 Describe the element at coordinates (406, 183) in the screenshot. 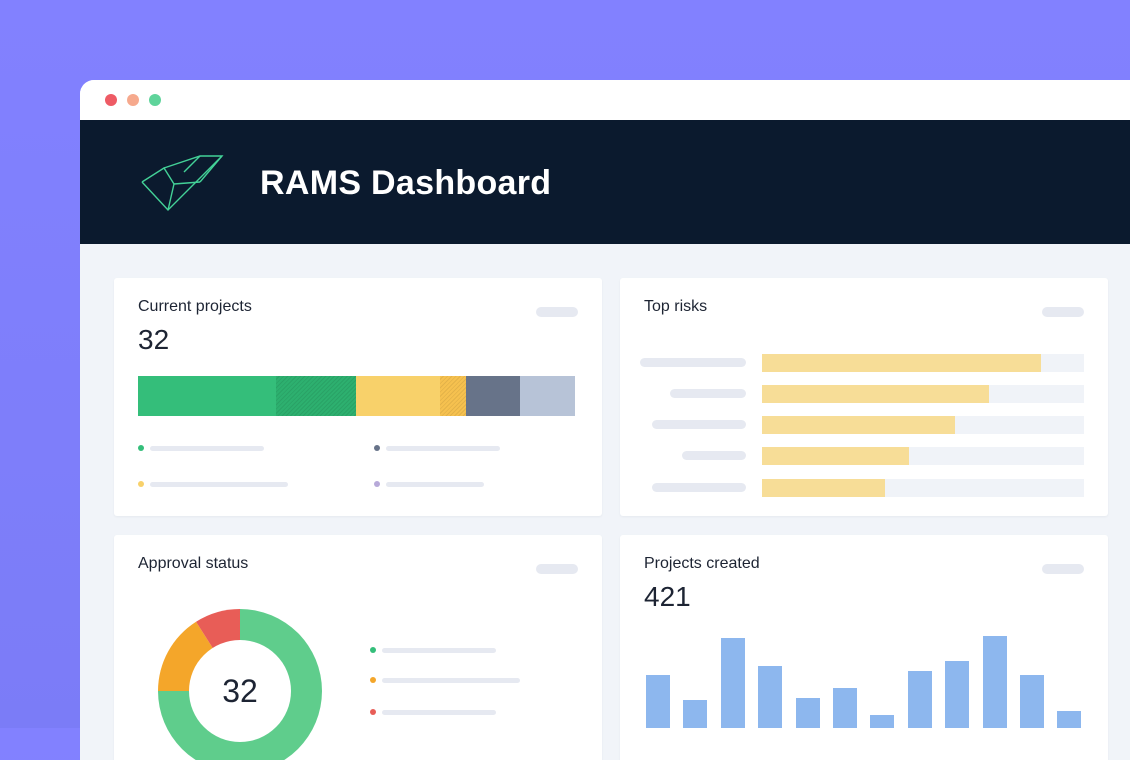

I see `app-title: RAMS Dashboard` at that location.